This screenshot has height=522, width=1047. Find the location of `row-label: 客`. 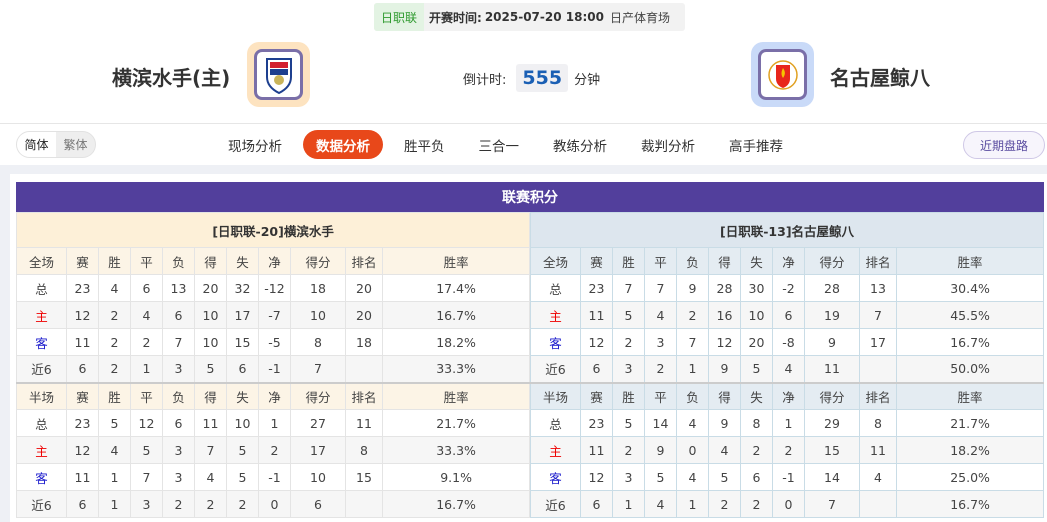

row-label: 客 is located at coordinates (41, 342).